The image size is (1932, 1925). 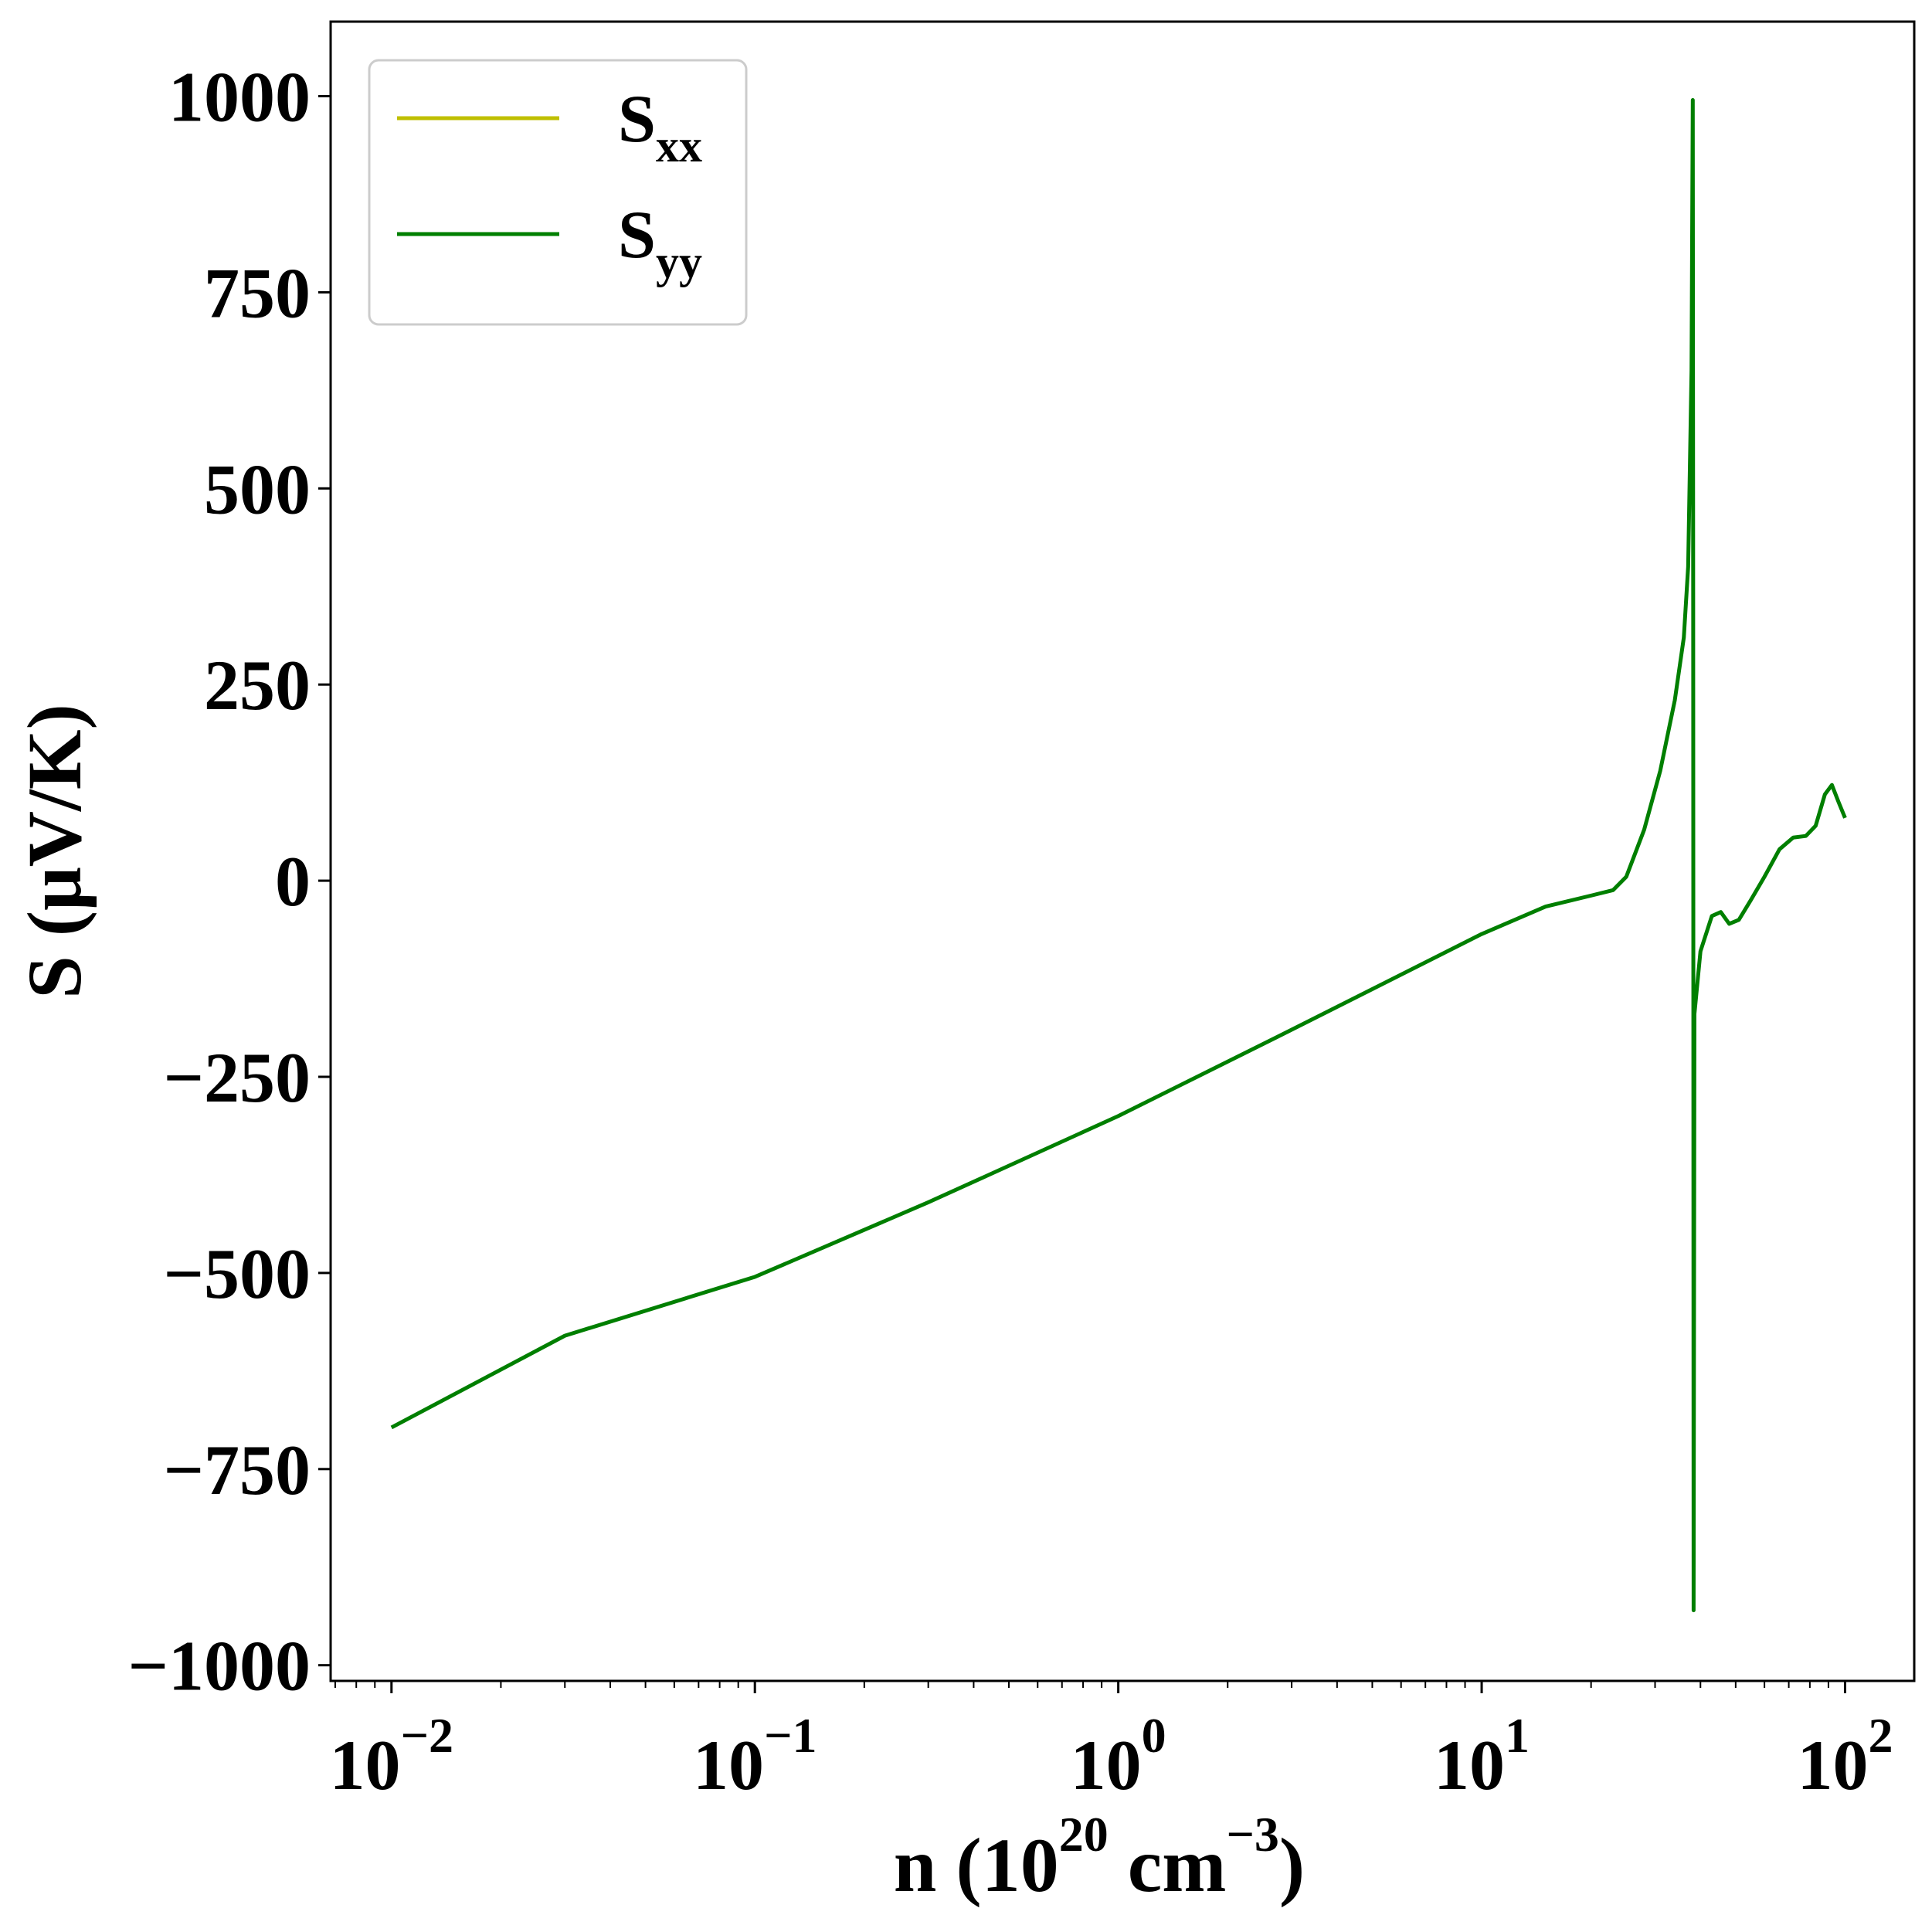 I want to click on legend-label-subscript: xx, so click(x=679, y=146).